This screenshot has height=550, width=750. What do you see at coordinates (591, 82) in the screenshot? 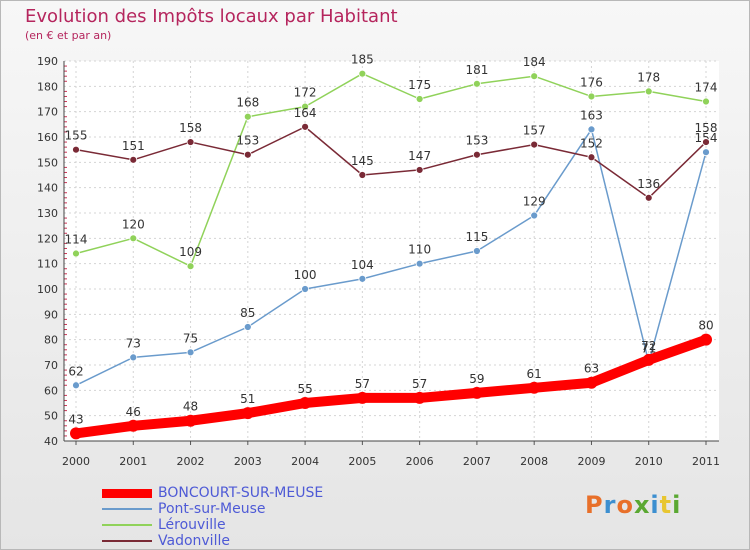
I see `data-label-lerouville: 176` at bounding box center [591, 82].